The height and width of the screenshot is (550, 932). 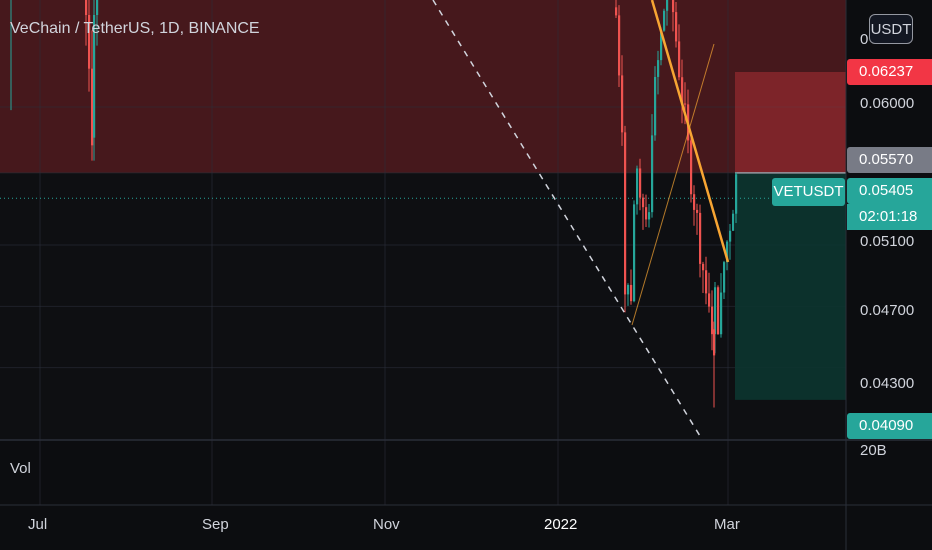 What do you see at coordinates (864, 39) in the screenshot?
I see `y-tick-partial: 0` at bounding box center [864, 39].